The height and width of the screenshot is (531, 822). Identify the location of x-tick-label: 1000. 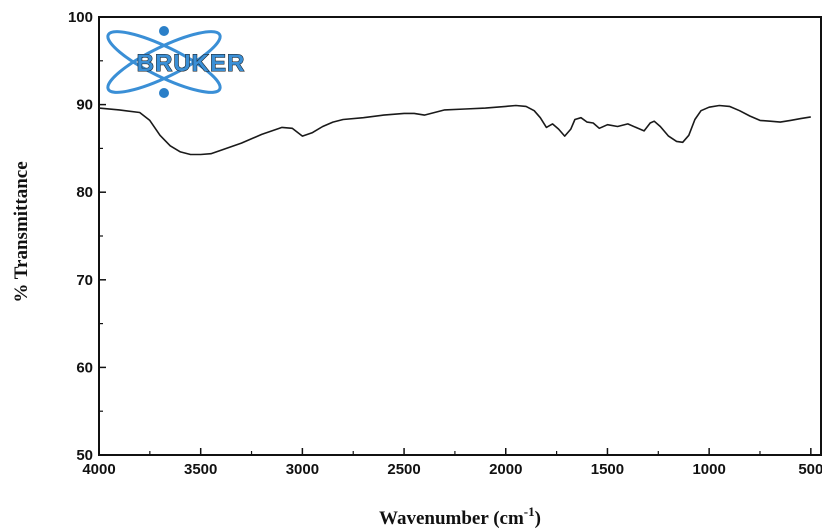
(708, 469).